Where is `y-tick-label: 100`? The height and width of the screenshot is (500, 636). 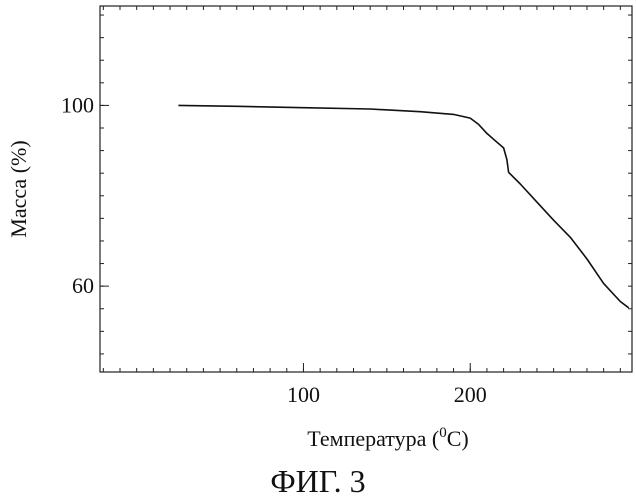 y-tick-label: 100 is located at coordinates (77, 104).